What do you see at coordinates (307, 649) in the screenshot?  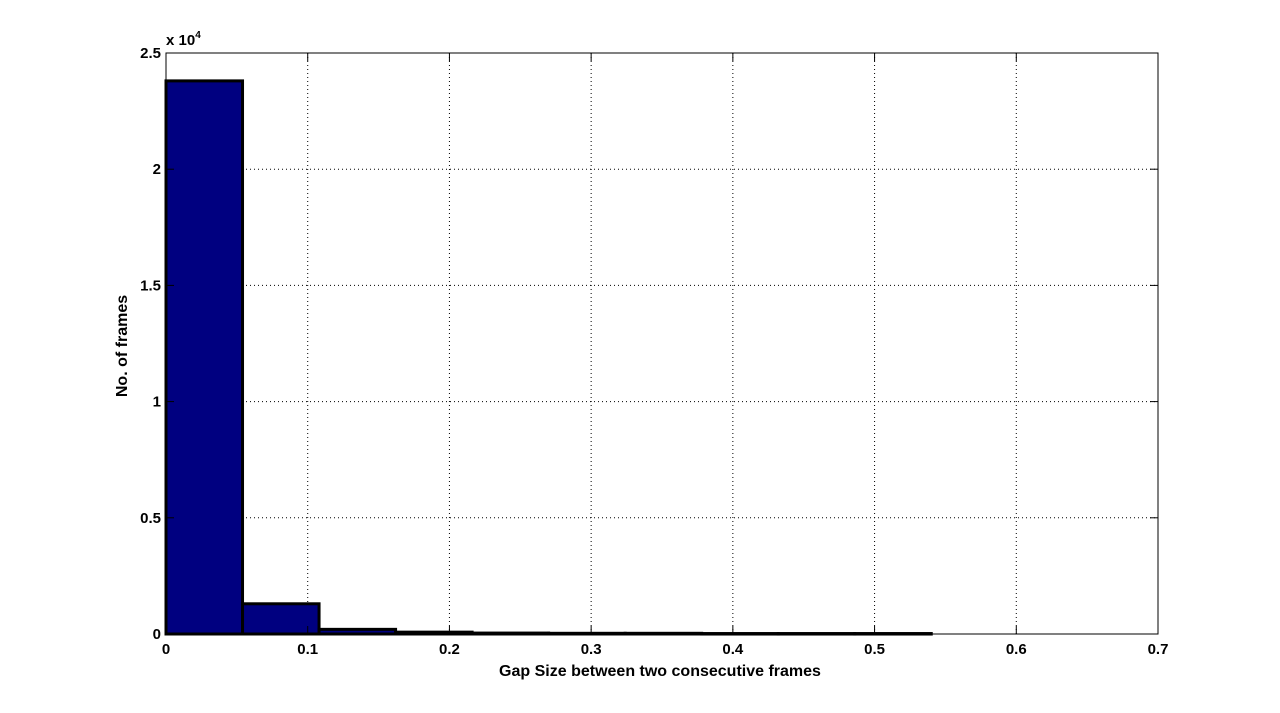 I see `x-tick-label: 0.1` at bounding box center [307, 649].